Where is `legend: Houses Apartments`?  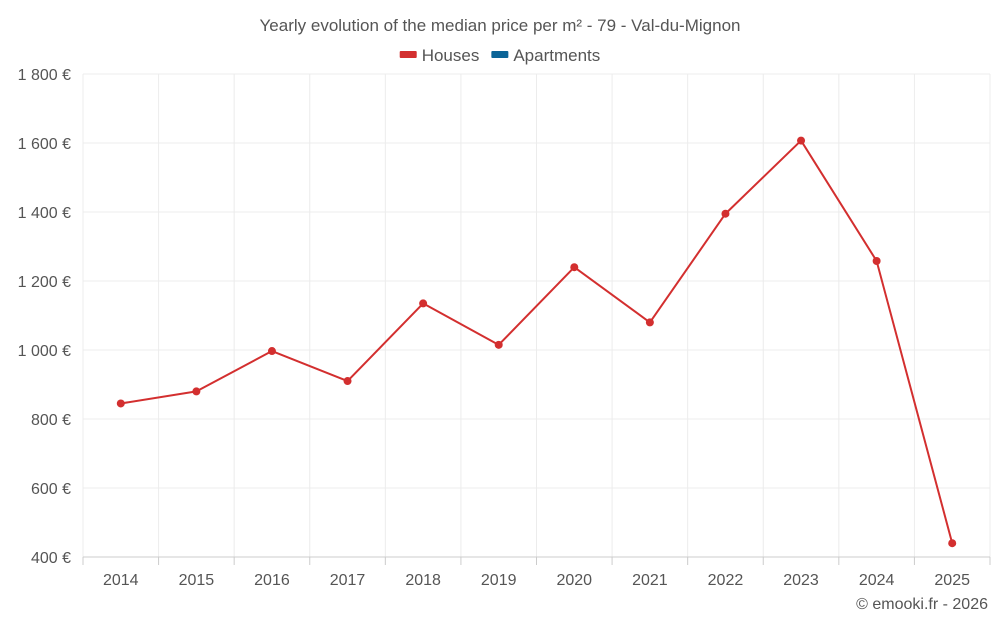
legend: Houses Apartments is located at coordinates (499, 55).